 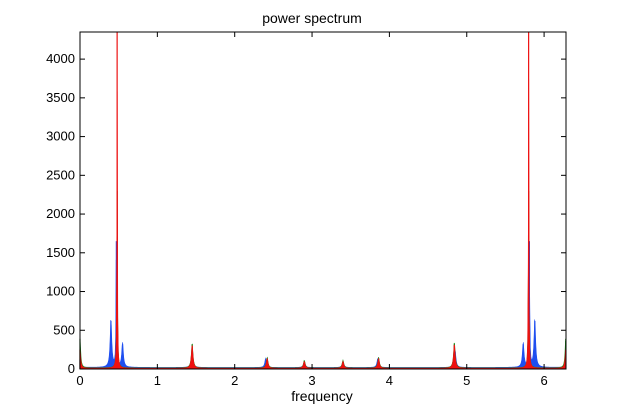 What do you see at coordinates (60, 58) in the screenshot?
I see `y-tick-label: 4000` at bounding box center [60, 58].